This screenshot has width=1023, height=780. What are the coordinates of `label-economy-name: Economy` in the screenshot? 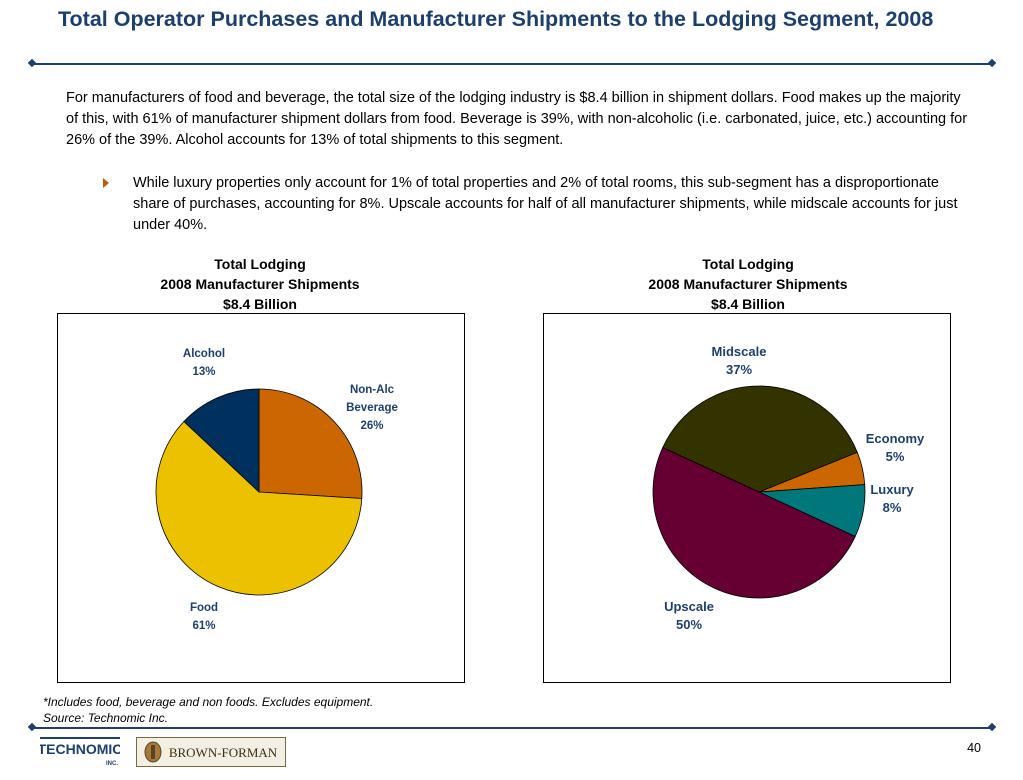 It's located at (895, 438).